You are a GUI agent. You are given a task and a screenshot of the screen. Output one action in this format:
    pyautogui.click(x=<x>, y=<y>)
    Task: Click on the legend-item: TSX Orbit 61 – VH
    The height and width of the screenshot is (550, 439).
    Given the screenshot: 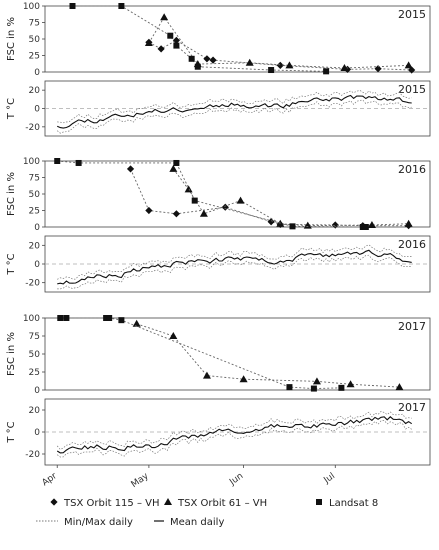 What is the action you would take?
    pyautogui.click(x=215, y=503)
    